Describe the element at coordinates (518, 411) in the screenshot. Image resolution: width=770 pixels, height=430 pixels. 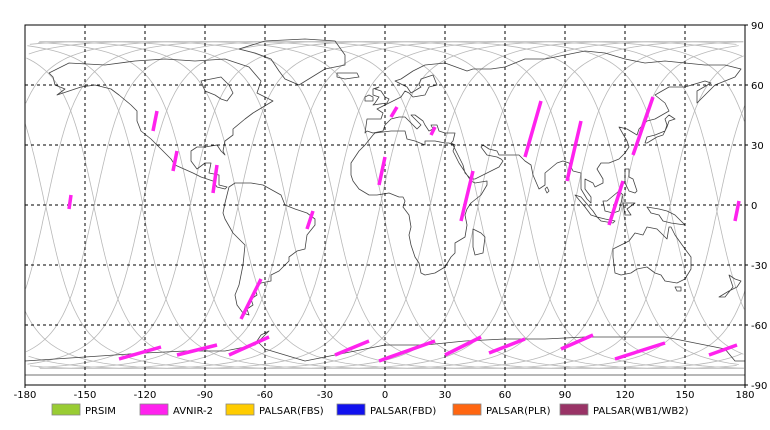
I see `legend-label: PALSAR(PLR)` at that location.